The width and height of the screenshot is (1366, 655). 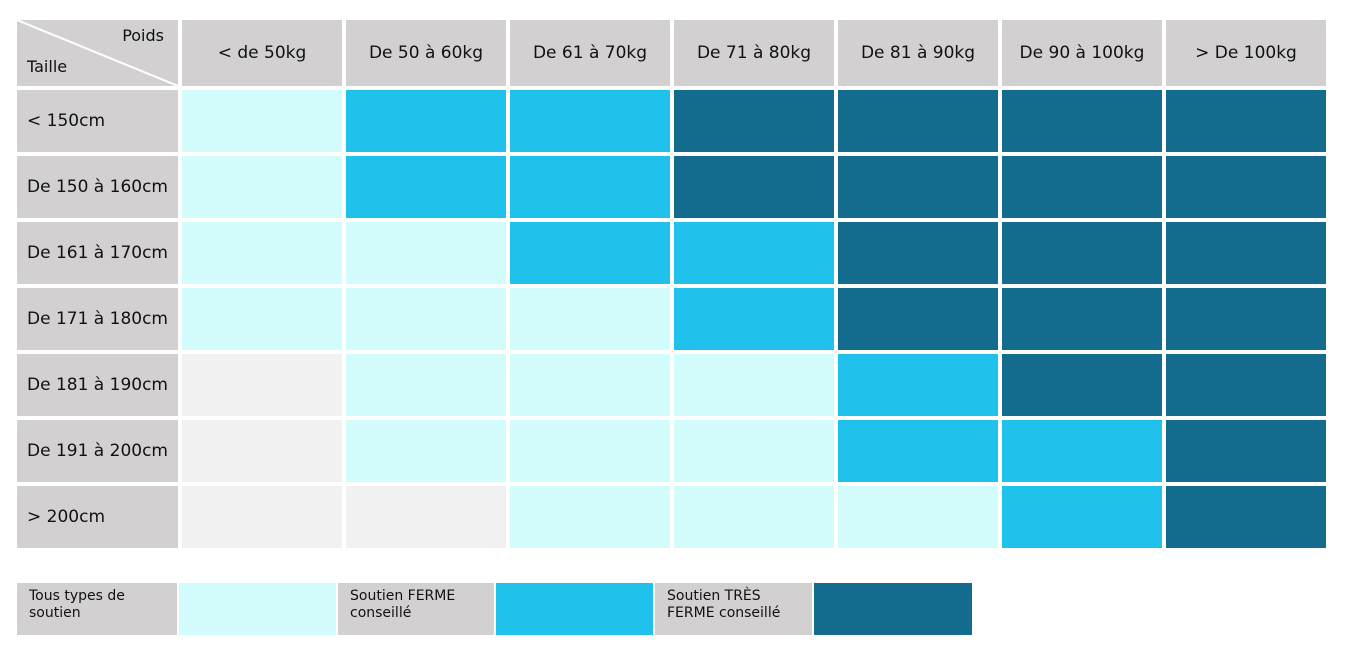 I want to click on legend-text-line: soutien, so click(x=55, y=612).